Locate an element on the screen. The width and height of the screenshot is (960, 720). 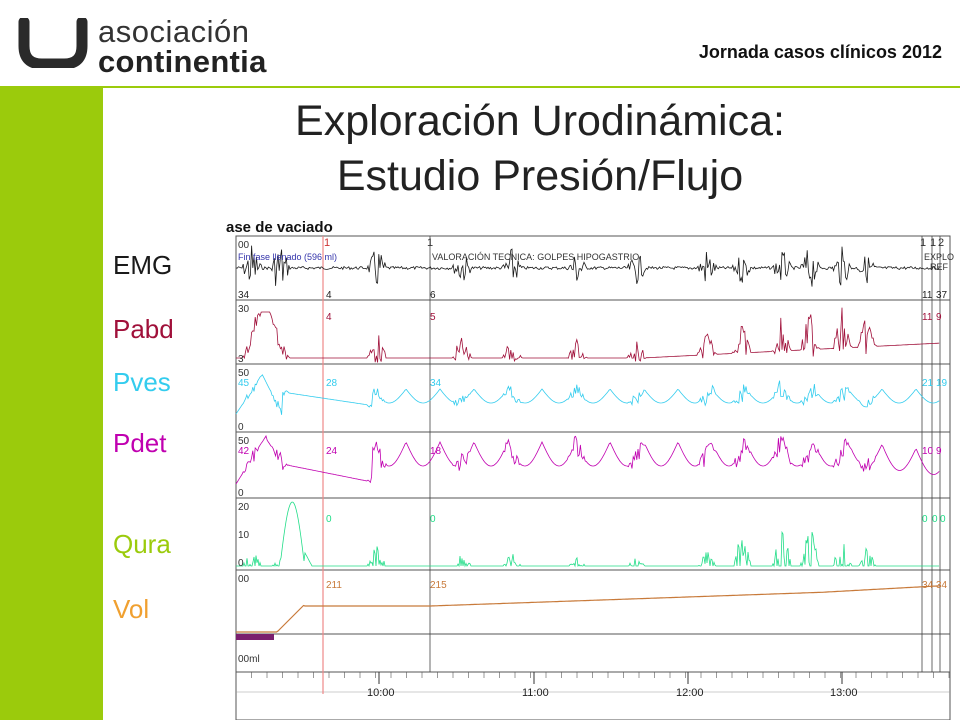
vol-unit: 00ml is located at coordinates (249, 659).